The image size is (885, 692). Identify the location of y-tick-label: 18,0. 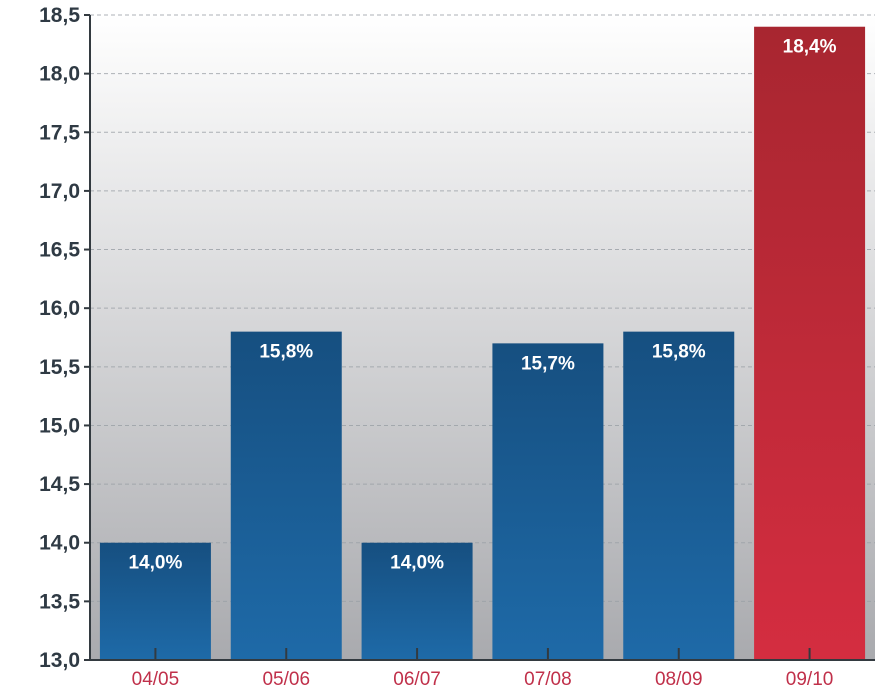
(59, 74).